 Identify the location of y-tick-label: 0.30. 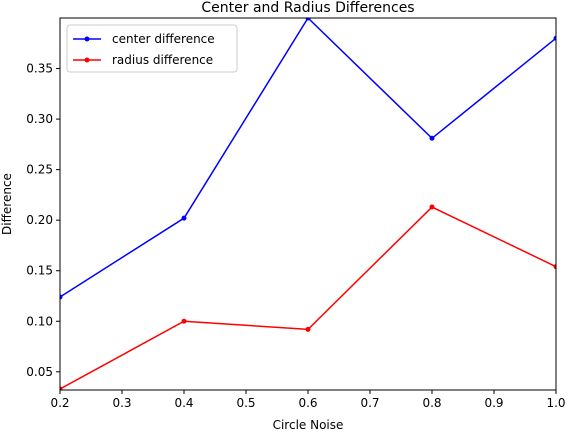
(39, 119).